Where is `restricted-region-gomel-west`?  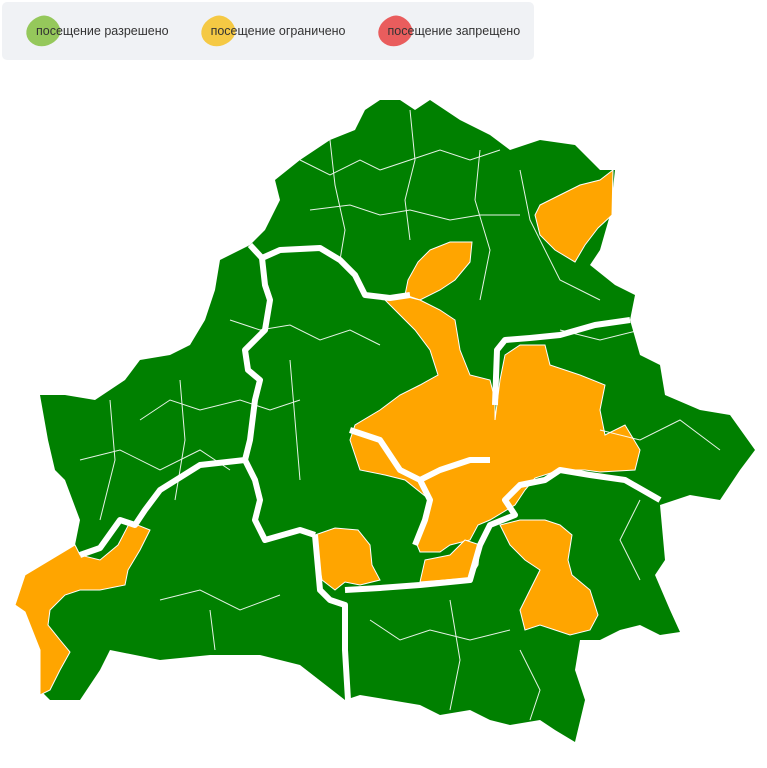 restricted-region-gomel-west is located at coordinates (549, 577).